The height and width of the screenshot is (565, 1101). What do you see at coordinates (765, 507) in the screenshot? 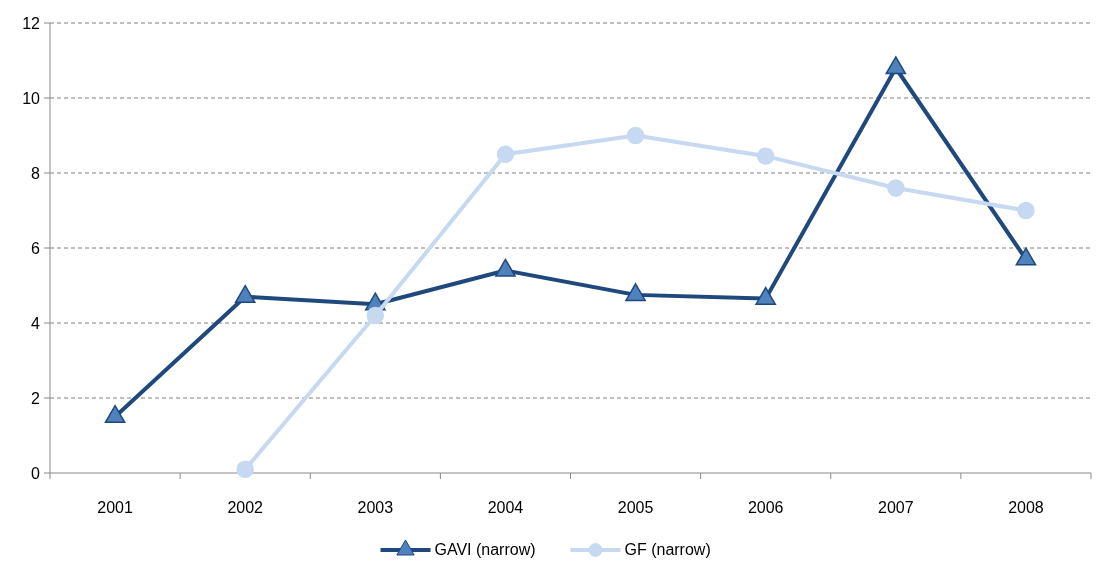
I see `x-tick-label: 2006` at bounding box center [765, 507].